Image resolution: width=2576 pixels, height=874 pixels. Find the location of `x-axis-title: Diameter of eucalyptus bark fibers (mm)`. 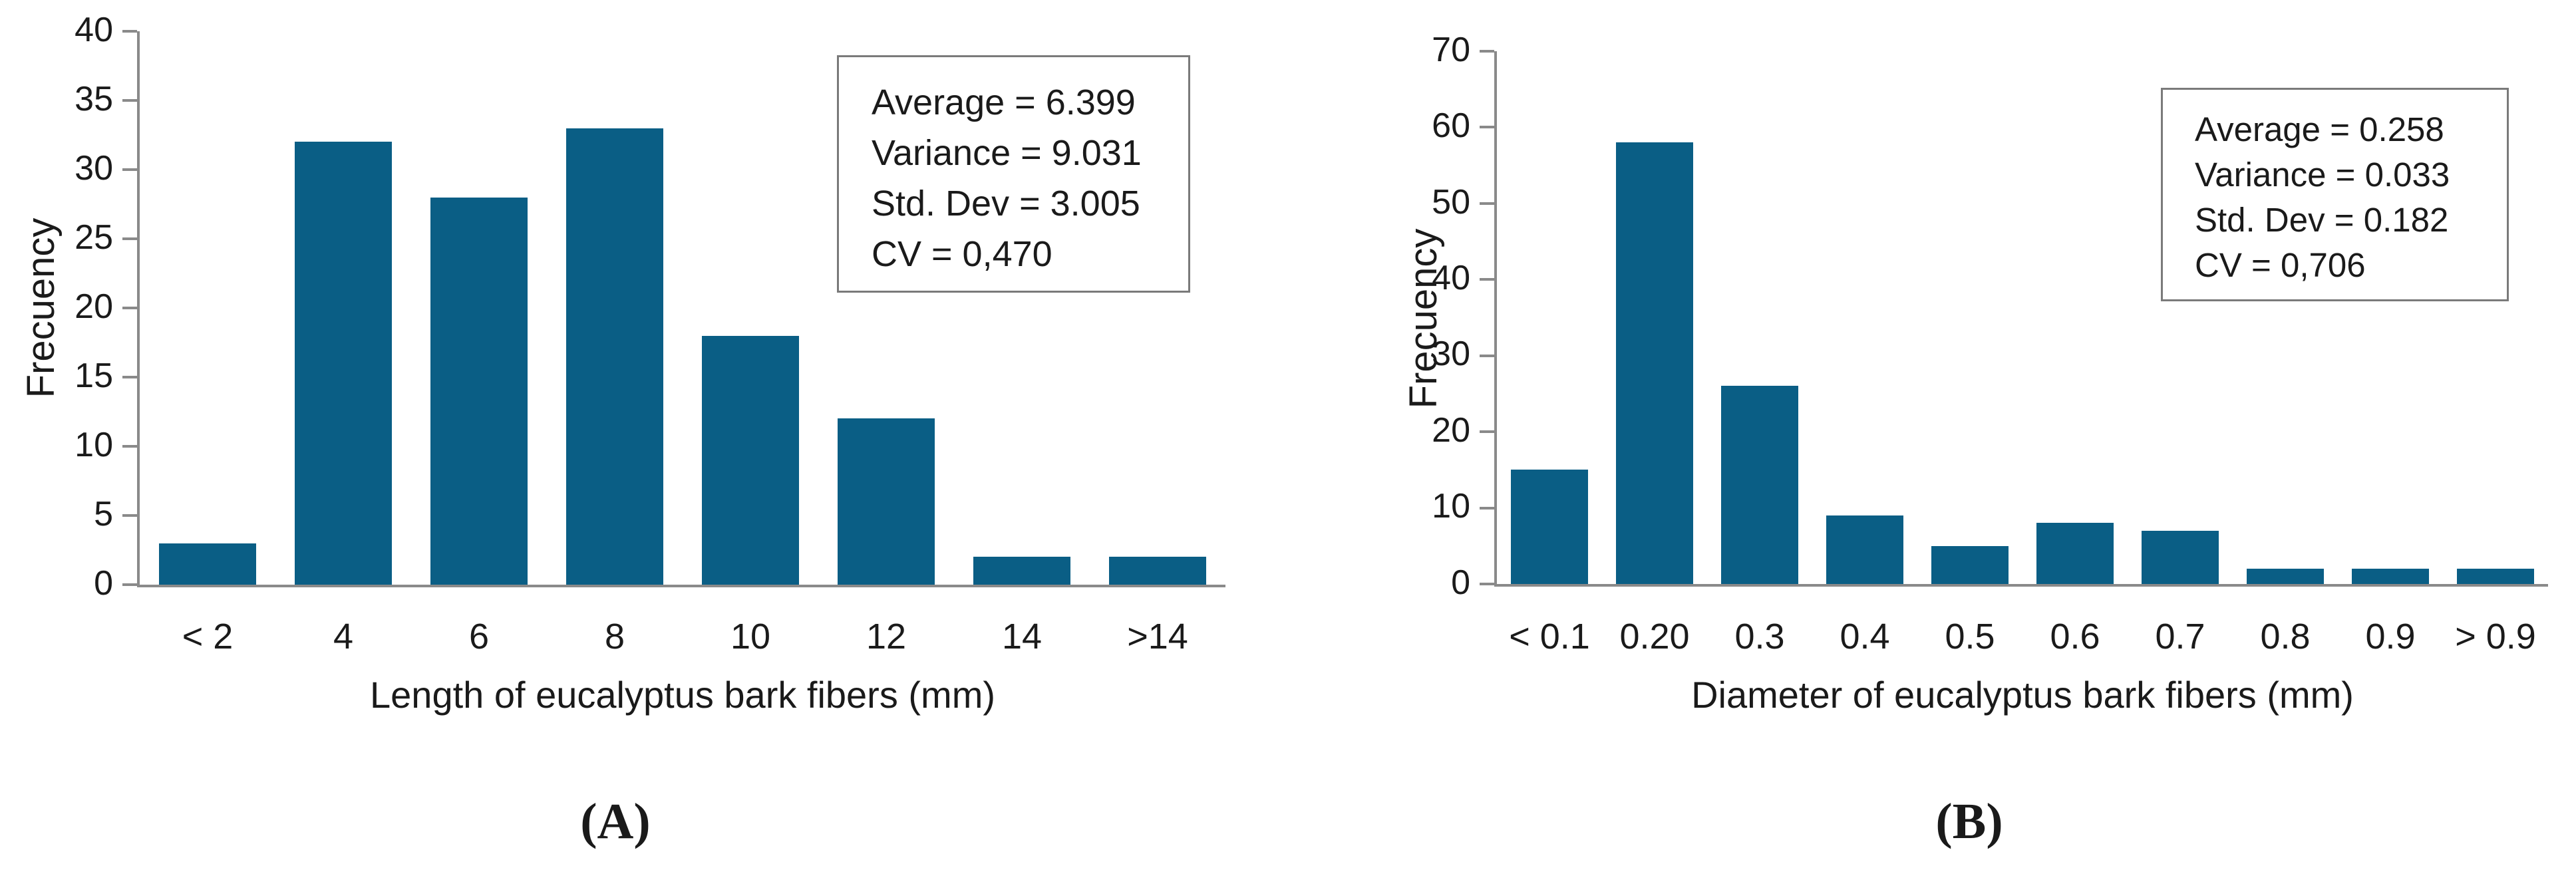

x-axis-title: Diameter of eucalyptus bark fibers (mm) is located at coordinates (2022, 695).